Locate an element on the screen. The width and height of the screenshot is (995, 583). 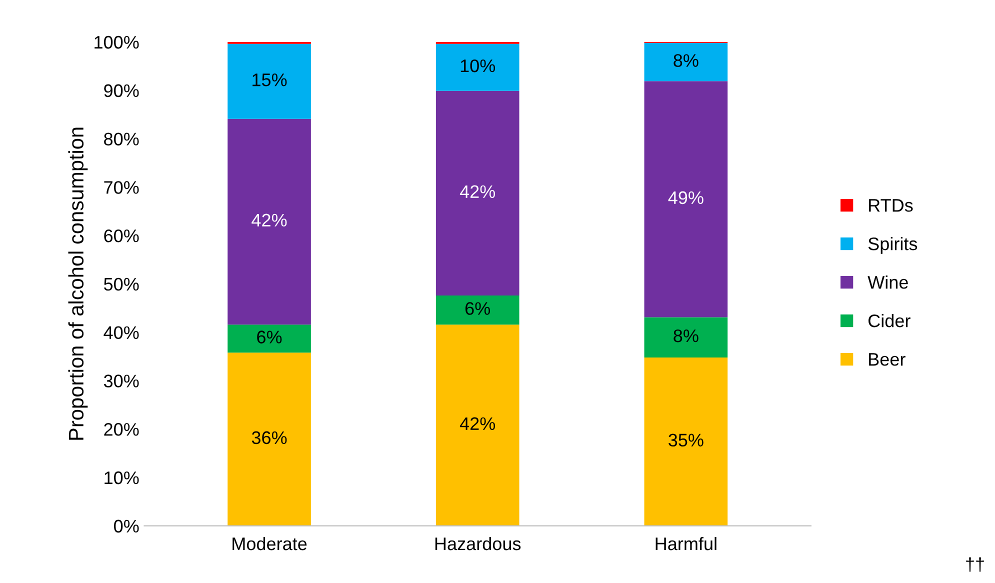
data-label: 10% is located at coordinates (478, 65).